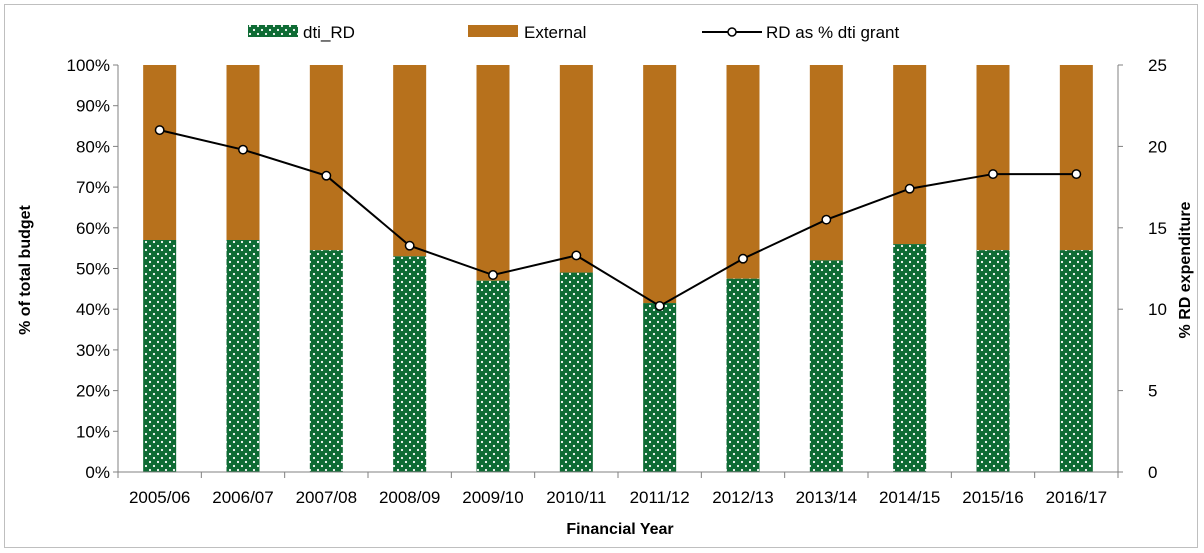 This screenshot has width=1204, height=553. Describe the element at coordinates (93, 350) in the screenshot. I see `left-tick-label: 30%` at that location.